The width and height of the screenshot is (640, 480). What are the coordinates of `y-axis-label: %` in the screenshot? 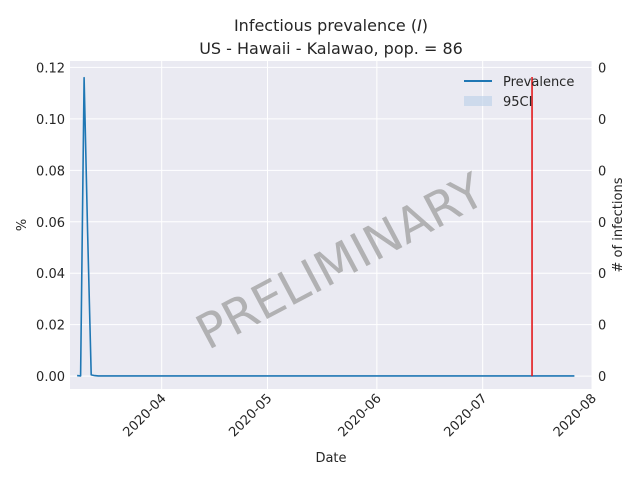 It's located at (22, 225).